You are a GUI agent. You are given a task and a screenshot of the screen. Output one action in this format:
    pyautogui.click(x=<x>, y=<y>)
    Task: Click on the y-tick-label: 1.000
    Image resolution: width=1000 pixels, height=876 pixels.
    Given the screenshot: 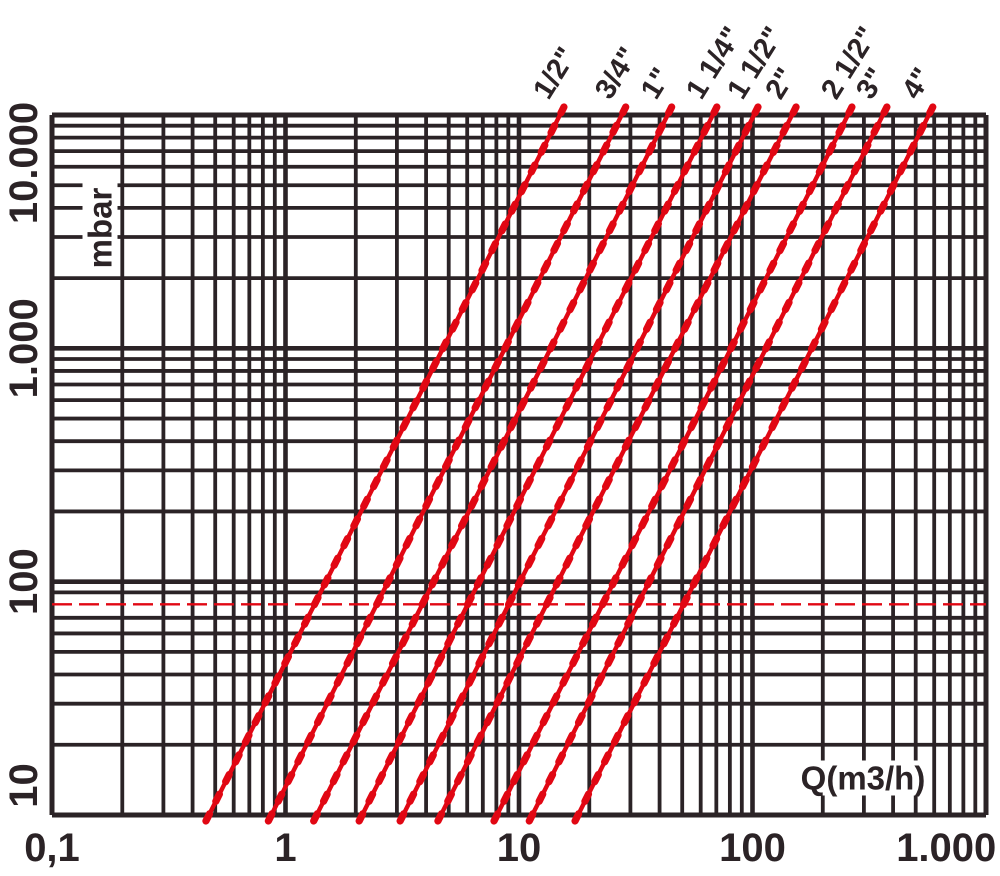 What is the action you would take?
    pyautogui.click(x=24, y=348)
    